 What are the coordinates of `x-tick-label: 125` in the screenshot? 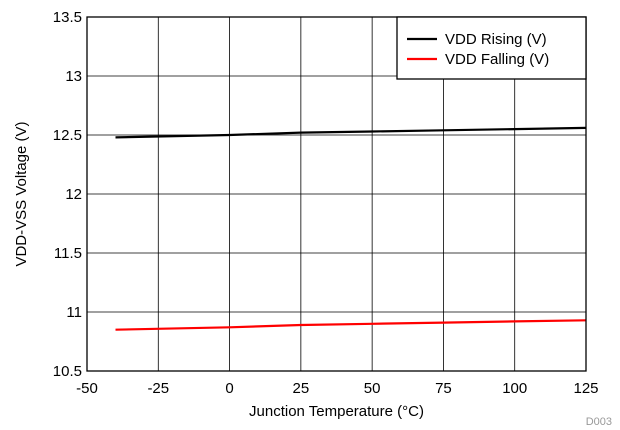 It's located at (585, 388).